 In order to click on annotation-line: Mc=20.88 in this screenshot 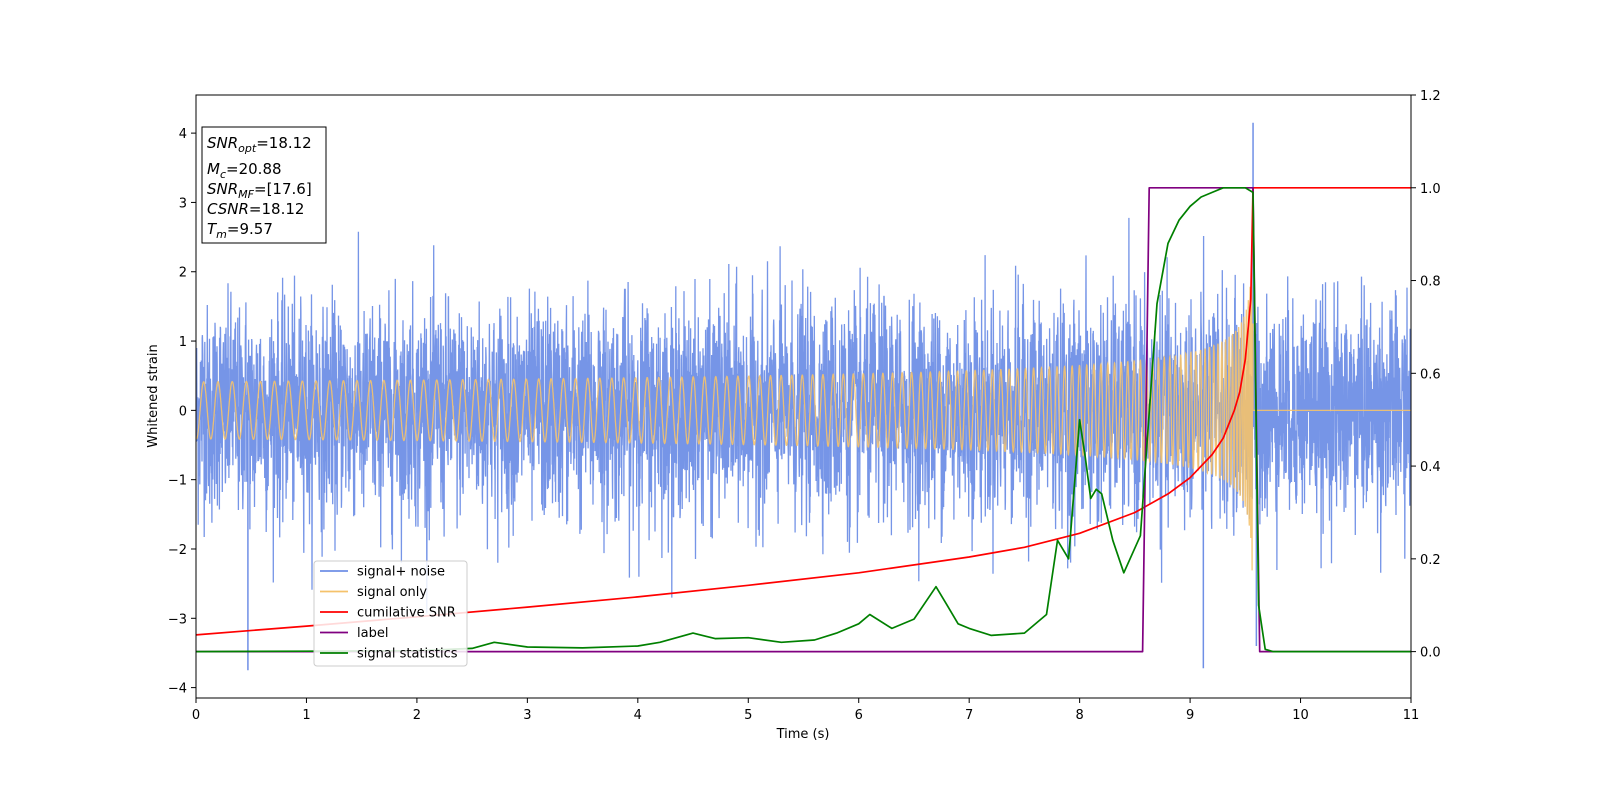, I will do `click(244, 170)`.